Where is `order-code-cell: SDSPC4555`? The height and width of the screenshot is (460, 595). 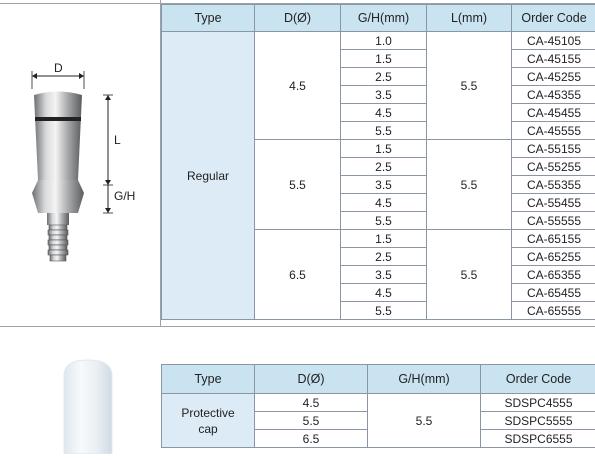 order-code-cell: SDSPC4555 is located at coordinates (537, 402).